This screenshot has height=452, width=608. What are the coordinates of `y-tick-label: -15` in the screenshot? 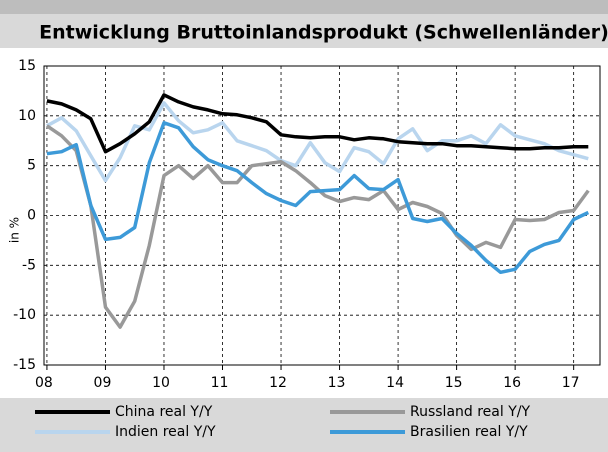 It's located at (24, 365).